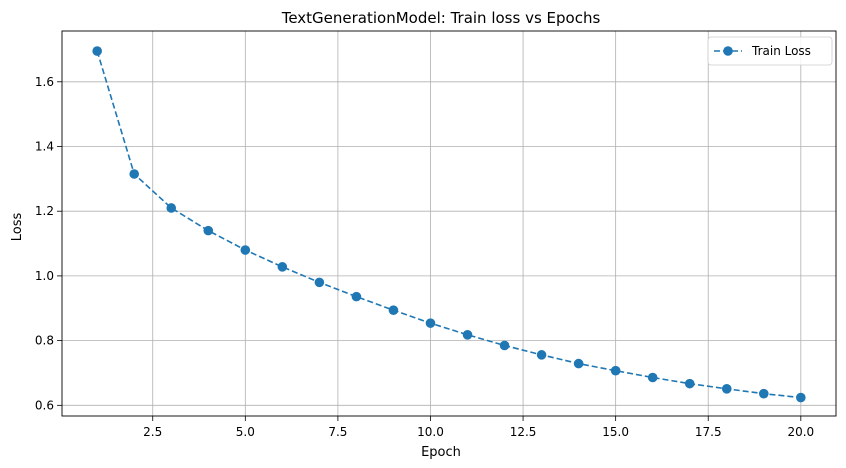 This screenshot has height=468, width=846. What do you see at coordinates (800, 432) in the screenshot?
I see `x-tick-label: 20.0` at bounding box center [800, 432].